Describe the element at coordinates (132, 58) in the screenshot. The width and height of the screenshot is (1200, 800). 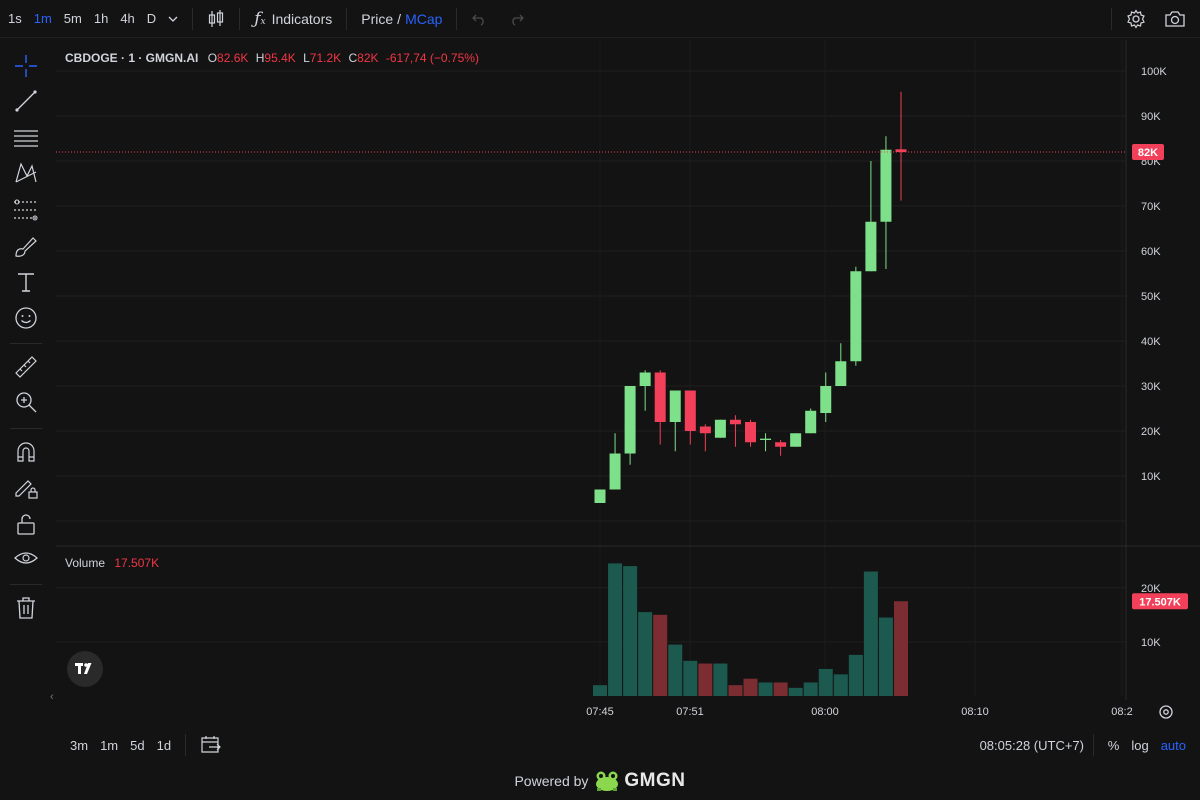
I see `symbol-label: CBDOGE · 1 · GMGN.AI` at that location.